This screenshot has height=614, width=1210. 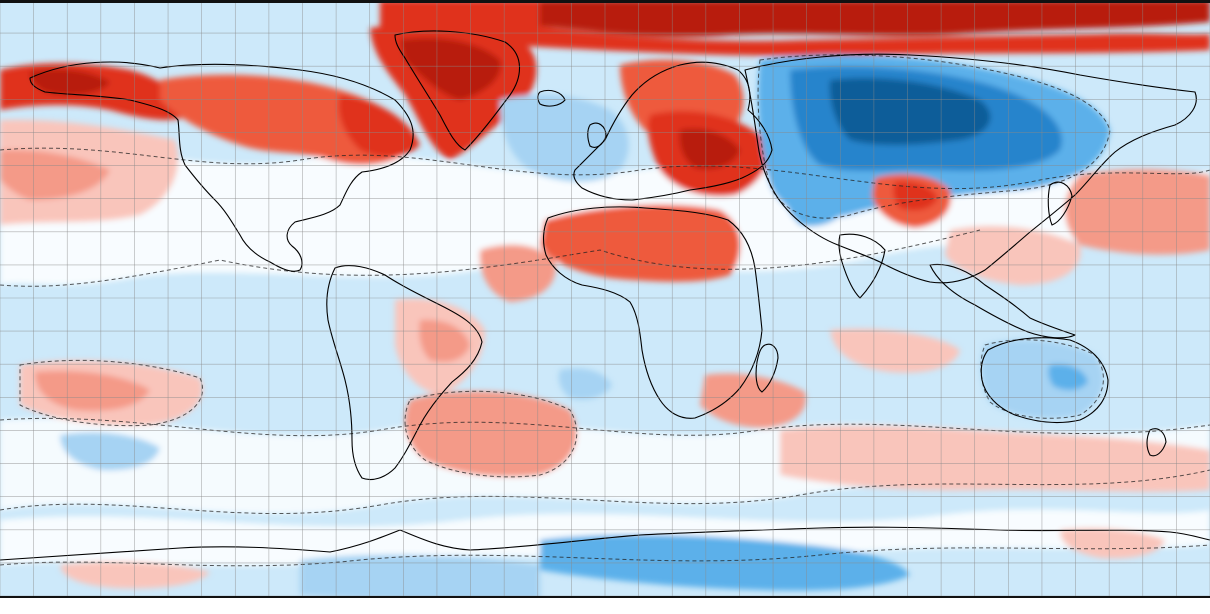 I want to click on arctic-warm-band-edge, so click(x=795, y=28).